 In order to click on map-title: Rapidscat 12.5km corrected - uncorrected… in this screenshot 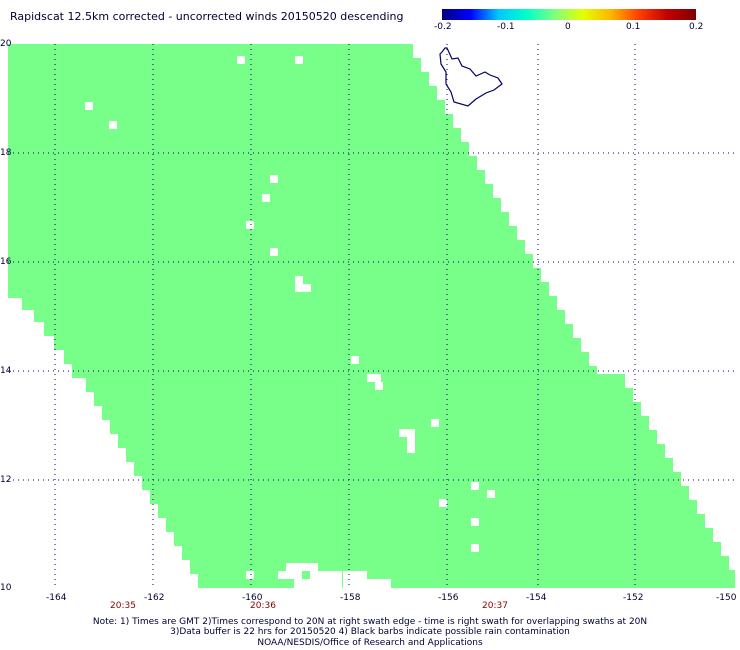, I will do `click(207, 16)`.